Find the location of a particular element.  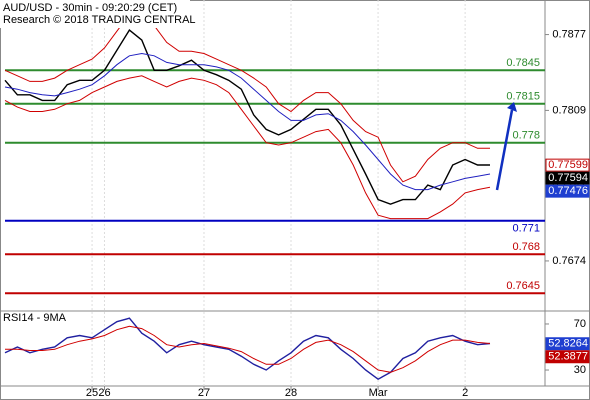

x-tick-label: Mar is located at coordinates (378, 393).